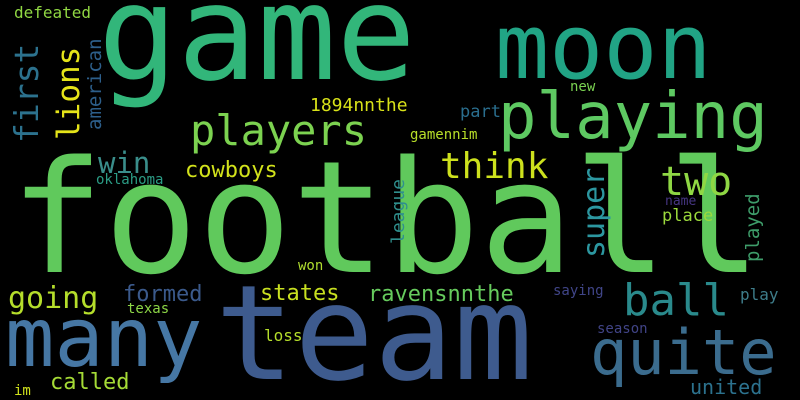 This screenshot has height=400, width=800. Describe the element at coordinates (753, 227) in the screenshot. I see `word-played: played` at that location.